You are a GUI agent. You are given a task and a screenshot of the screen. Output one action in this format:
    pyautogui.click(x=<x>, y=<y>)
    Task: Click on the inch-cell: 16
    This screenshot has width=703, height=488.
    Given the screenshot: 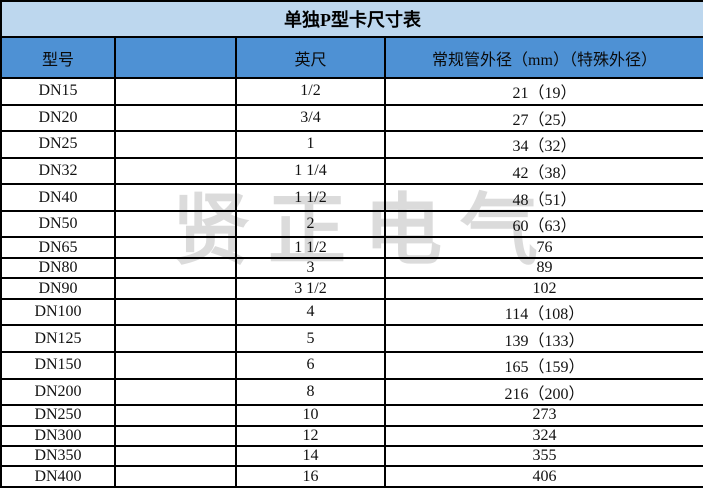 What is the action you would take?
    pyautogui.click(x=310, y=476)
    